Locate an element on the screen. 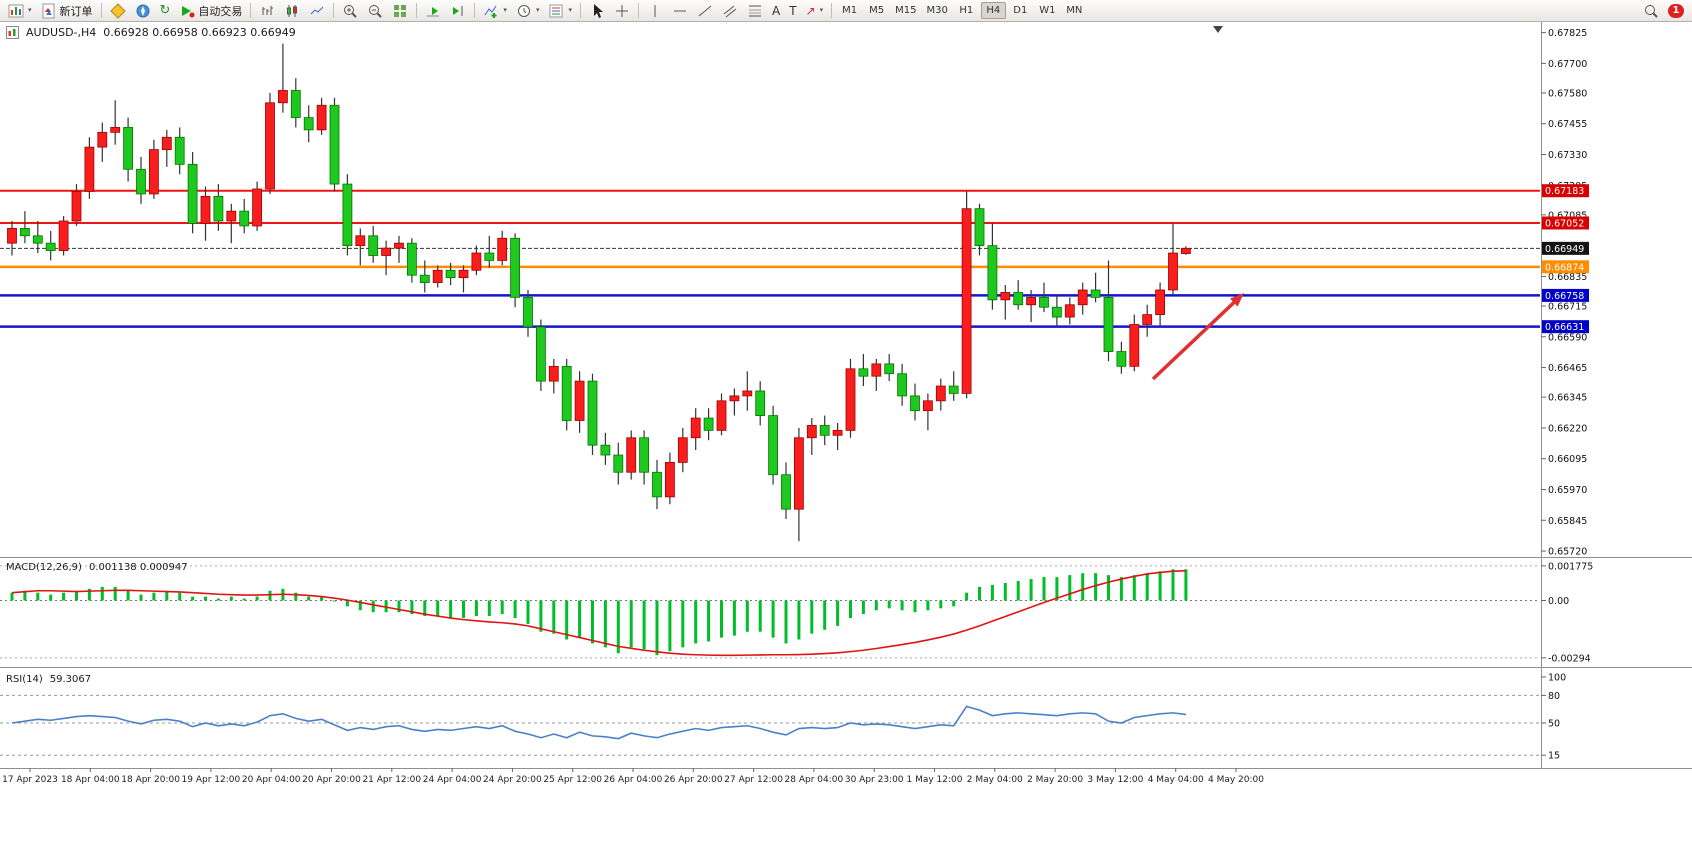 The image size is (1692, 854). arrows-tool-button: ↗ ▾ is located at coordinates (815, 10).